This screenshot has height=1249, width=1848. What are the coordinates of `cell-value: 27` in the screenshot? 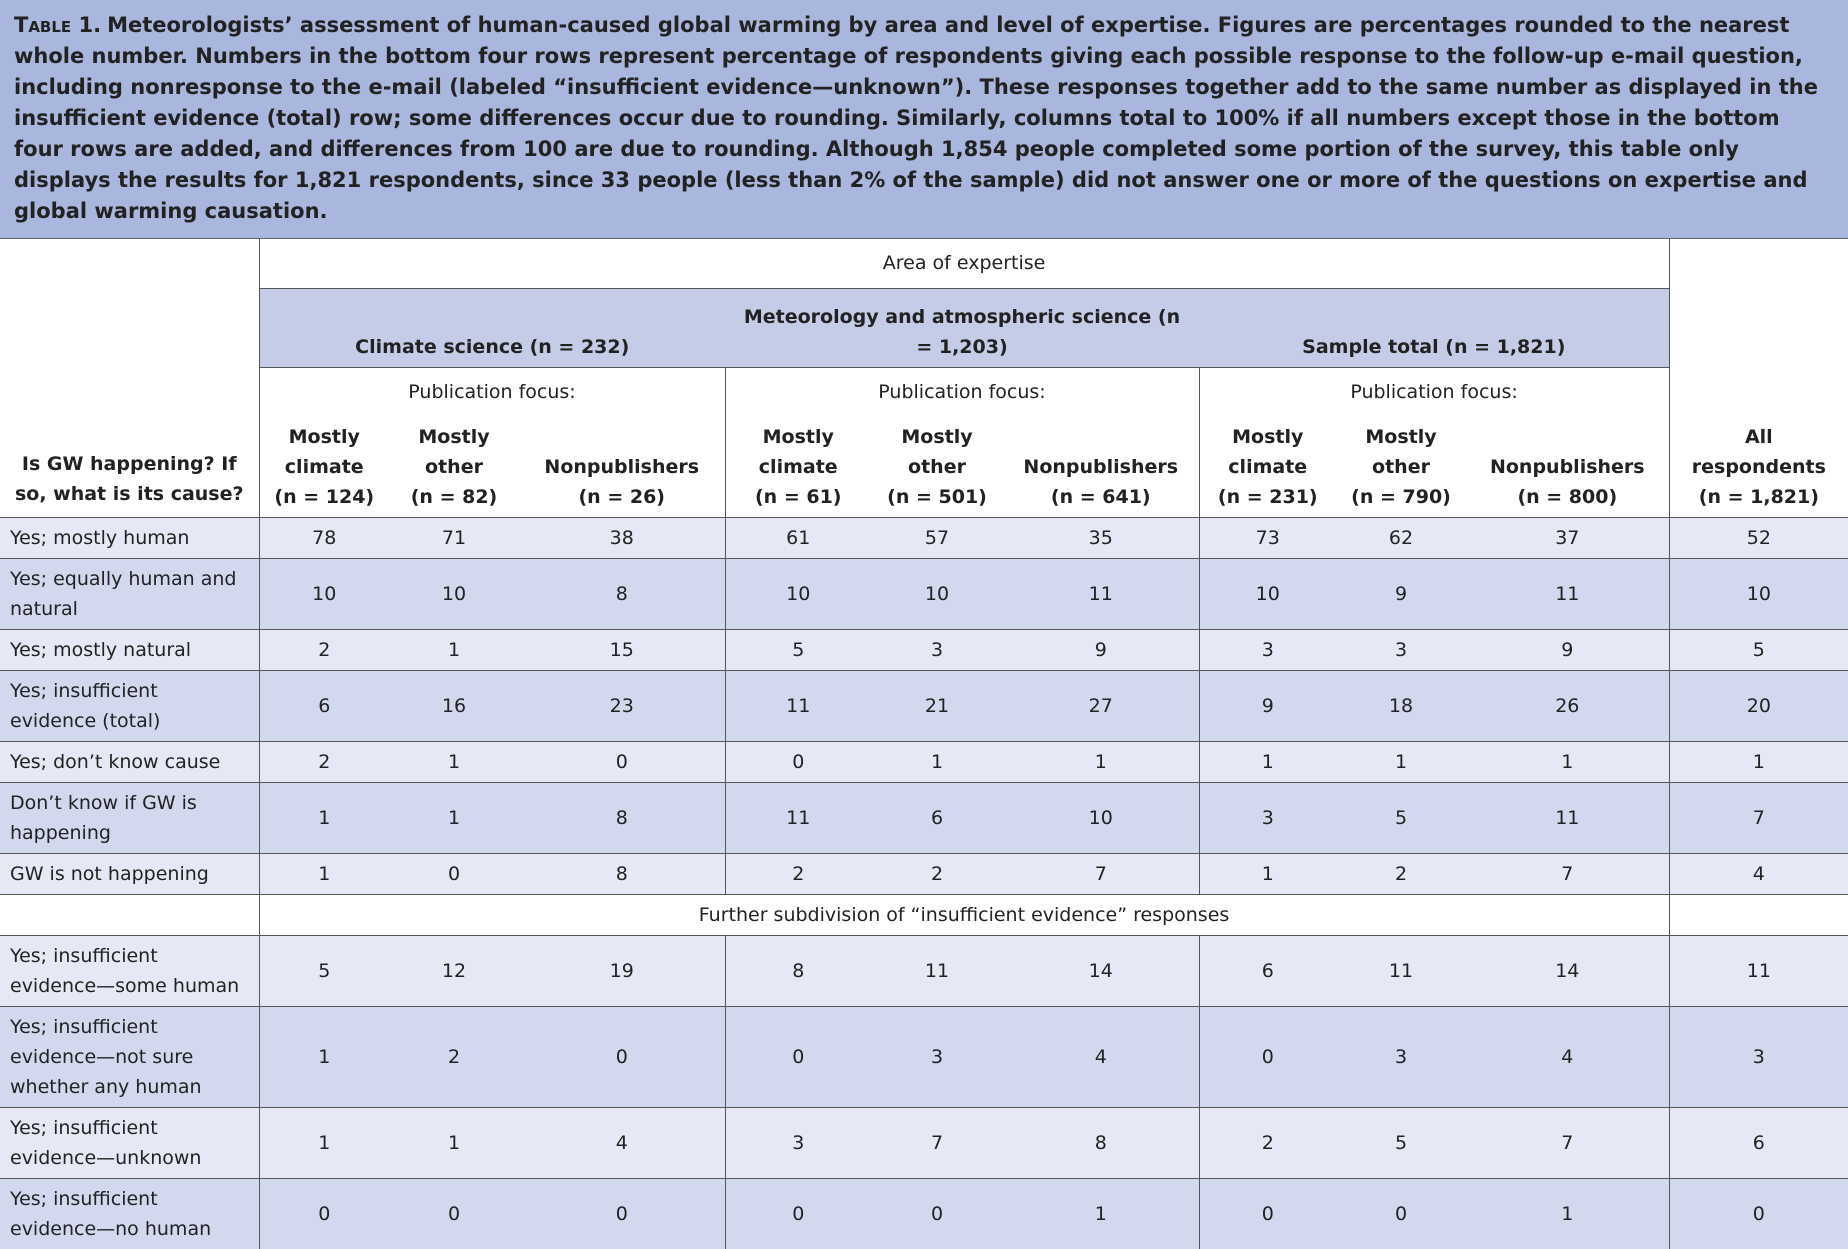 It's located at (1101, 706).